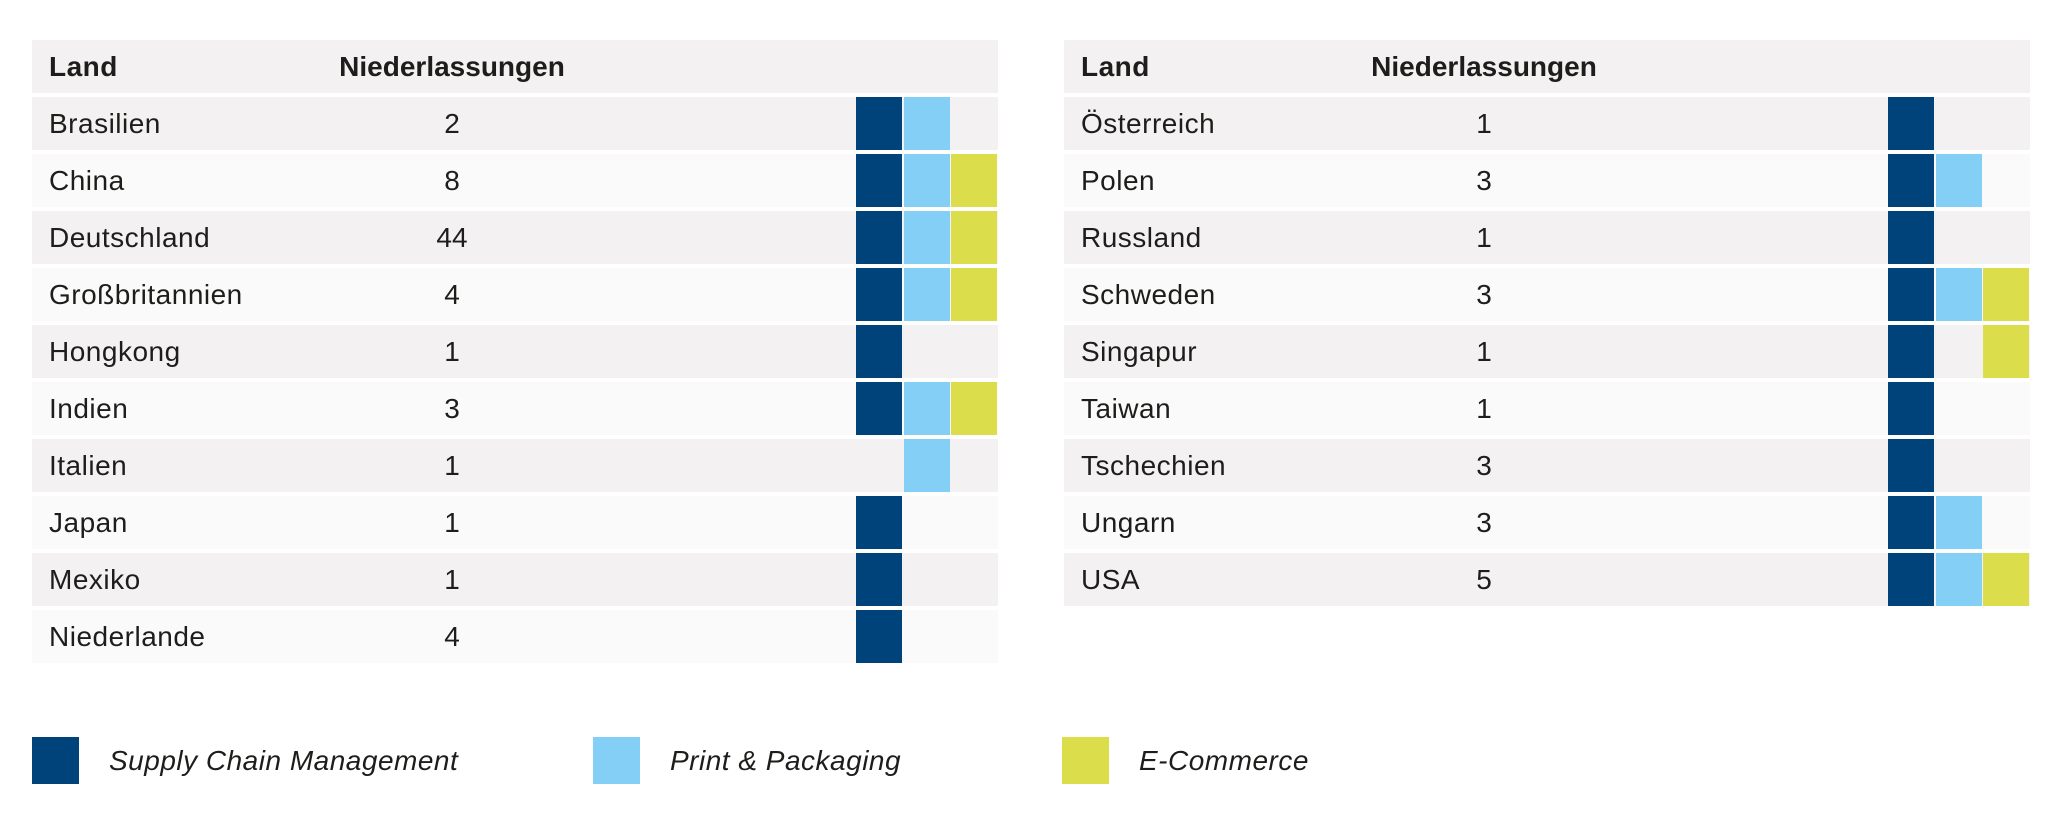  I want to click on country-label: Mexiko, so click(95, 579).